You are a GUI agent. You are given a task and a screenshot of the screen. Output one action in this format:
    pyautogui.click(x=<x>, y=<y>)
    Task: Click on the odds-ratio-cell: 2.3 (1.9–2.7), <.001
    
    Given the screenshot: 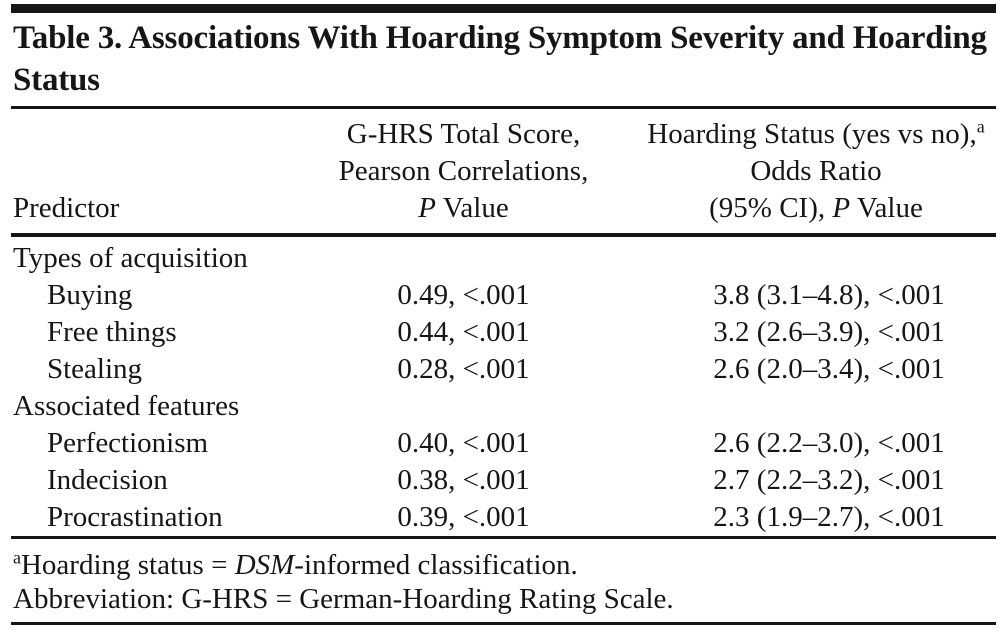 What is the action you would take?
    pyautogui.click(x=829, y=517)
    